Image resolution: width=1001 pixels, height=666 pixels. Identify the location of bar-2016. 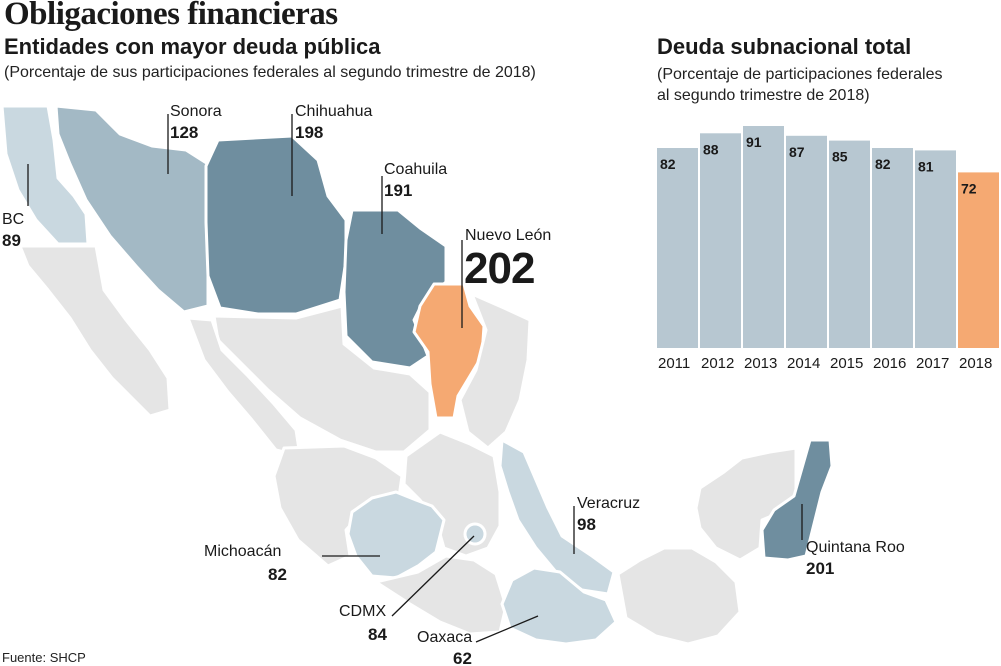
(892, 248).